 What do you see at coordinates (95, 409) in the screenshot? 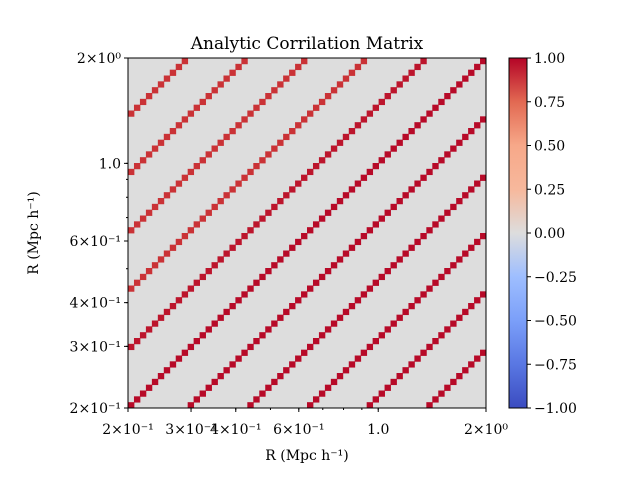
I see `y-tick-label: 2×10⁻¹` at bounding box center [95, 409].